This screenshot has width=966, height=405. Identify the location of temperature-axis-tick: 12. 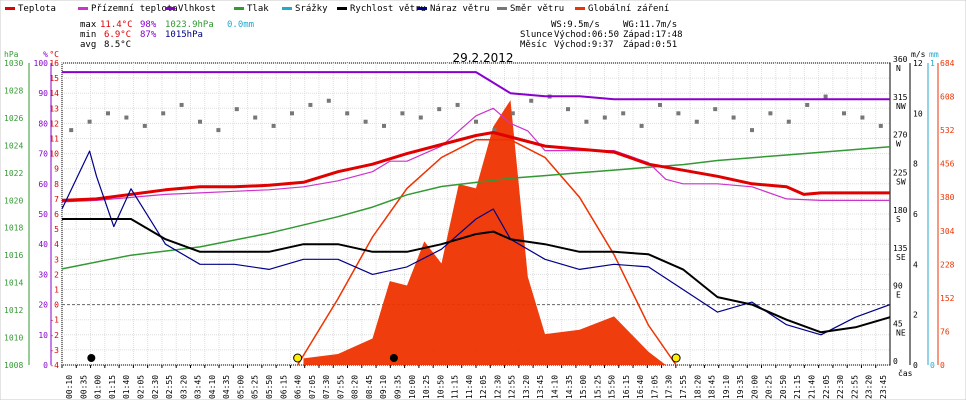
(54, 123).